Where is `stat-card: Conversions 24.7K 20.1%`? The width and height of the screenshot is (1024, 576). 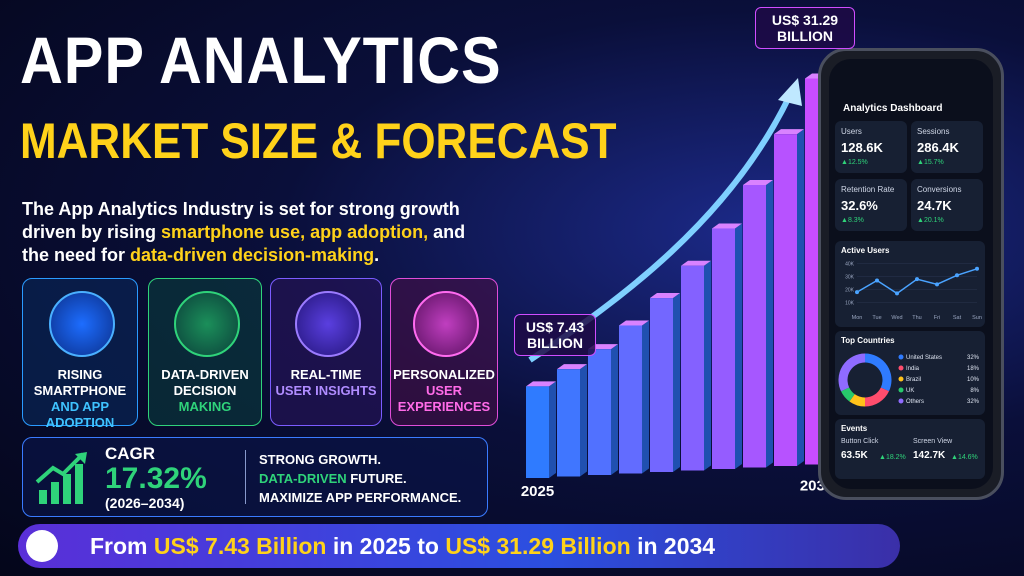
stat-card: Conversions 24.7K 20.1% is located at coordinates (947, 205).